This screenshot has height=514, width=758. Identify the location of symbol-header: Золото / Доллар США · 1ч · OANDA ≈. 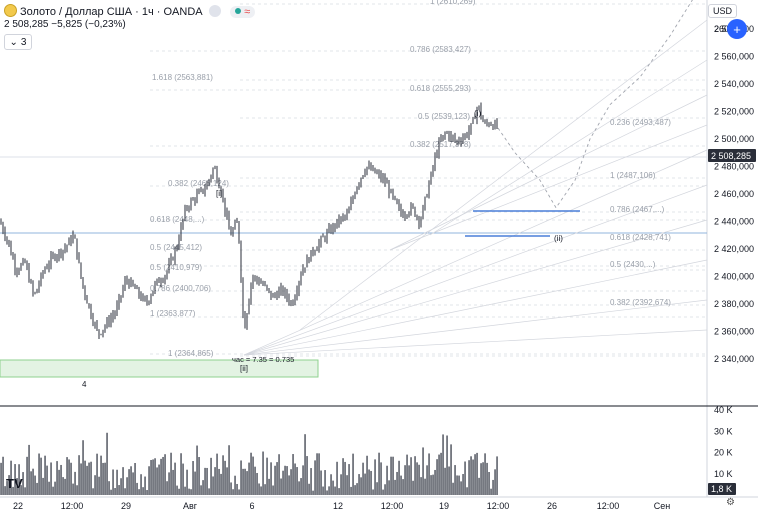
(130, 11).